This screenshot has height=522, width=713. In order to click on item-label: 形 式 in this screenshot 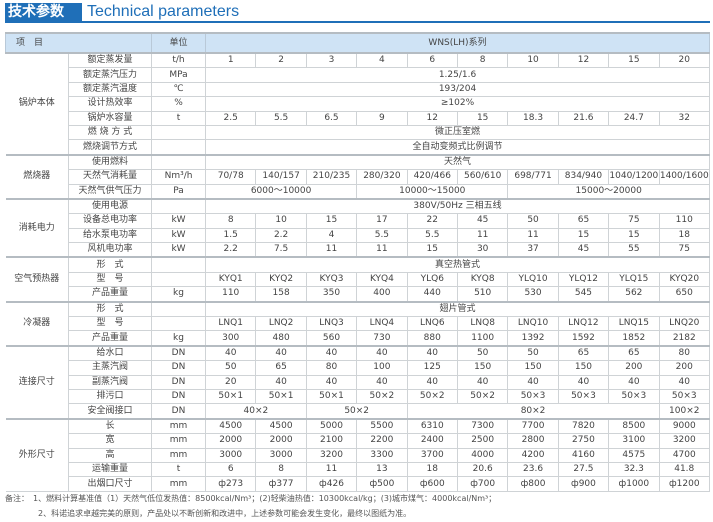, I will do `click(110, 264)`.